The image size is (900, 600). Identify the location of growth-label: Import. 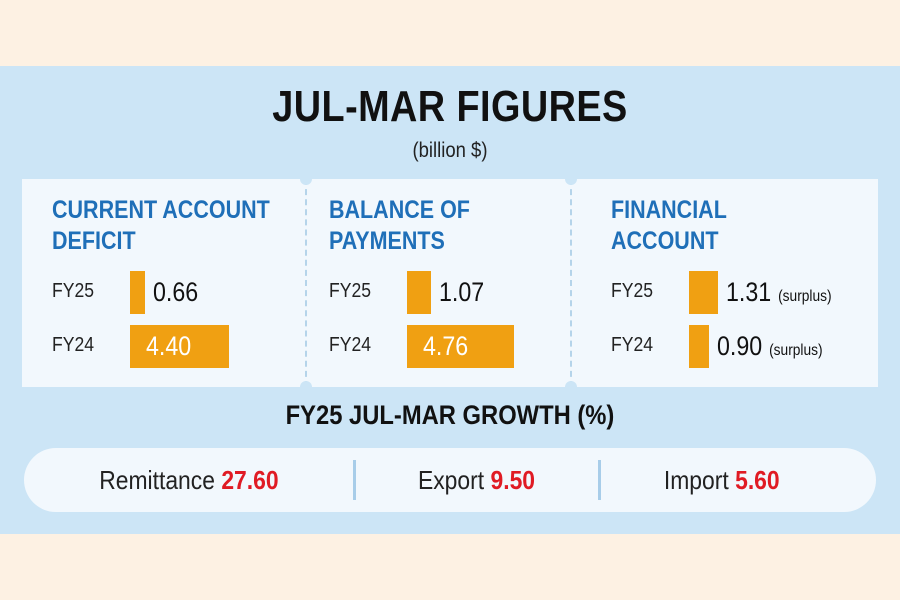
(696, 480).